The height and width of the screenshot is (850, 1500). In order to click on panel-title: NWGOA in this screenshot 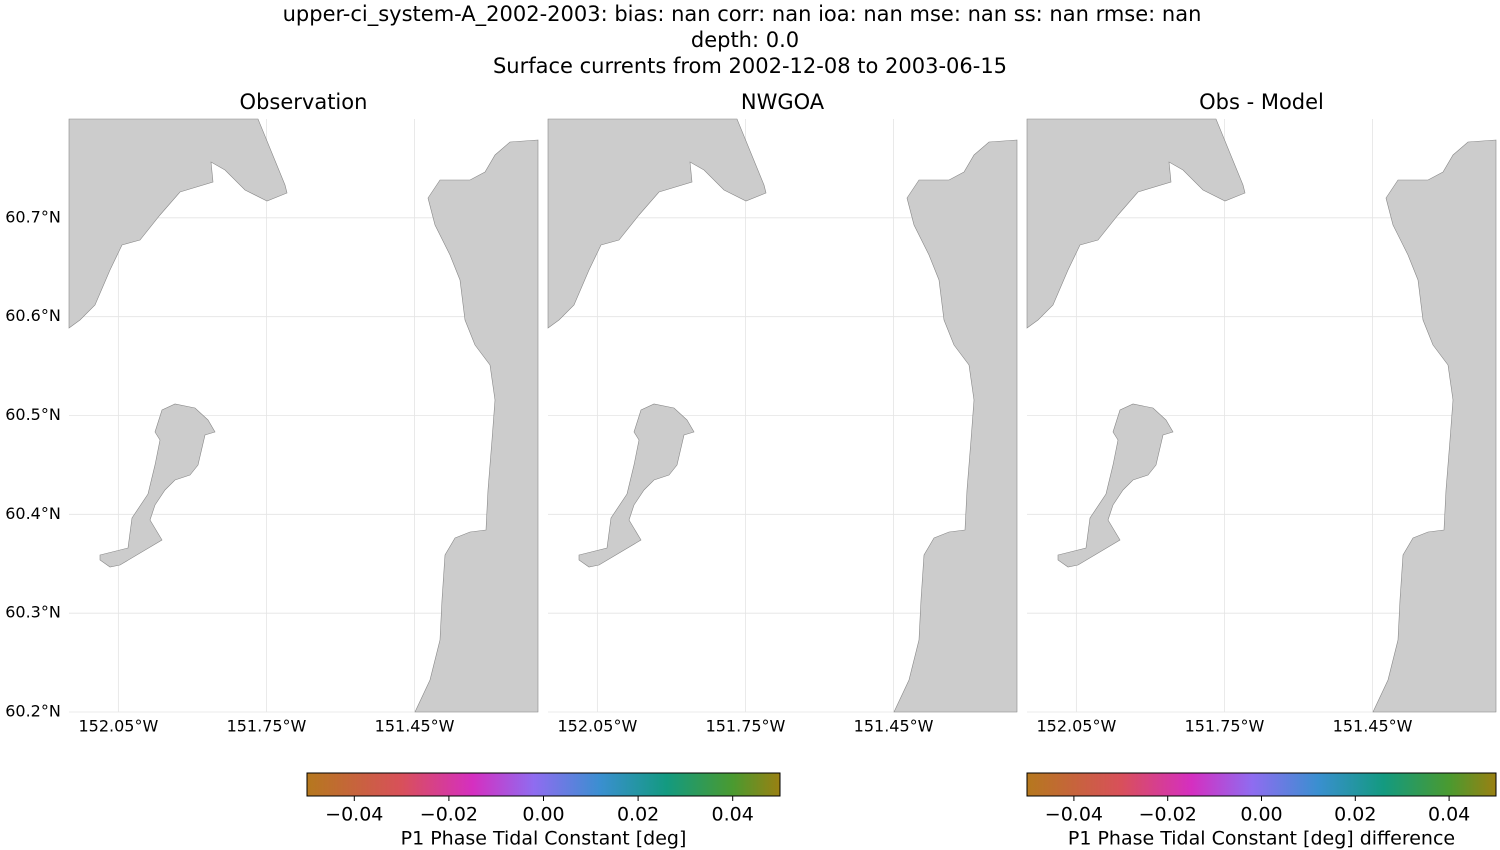, I will do `click(783, 102)`.